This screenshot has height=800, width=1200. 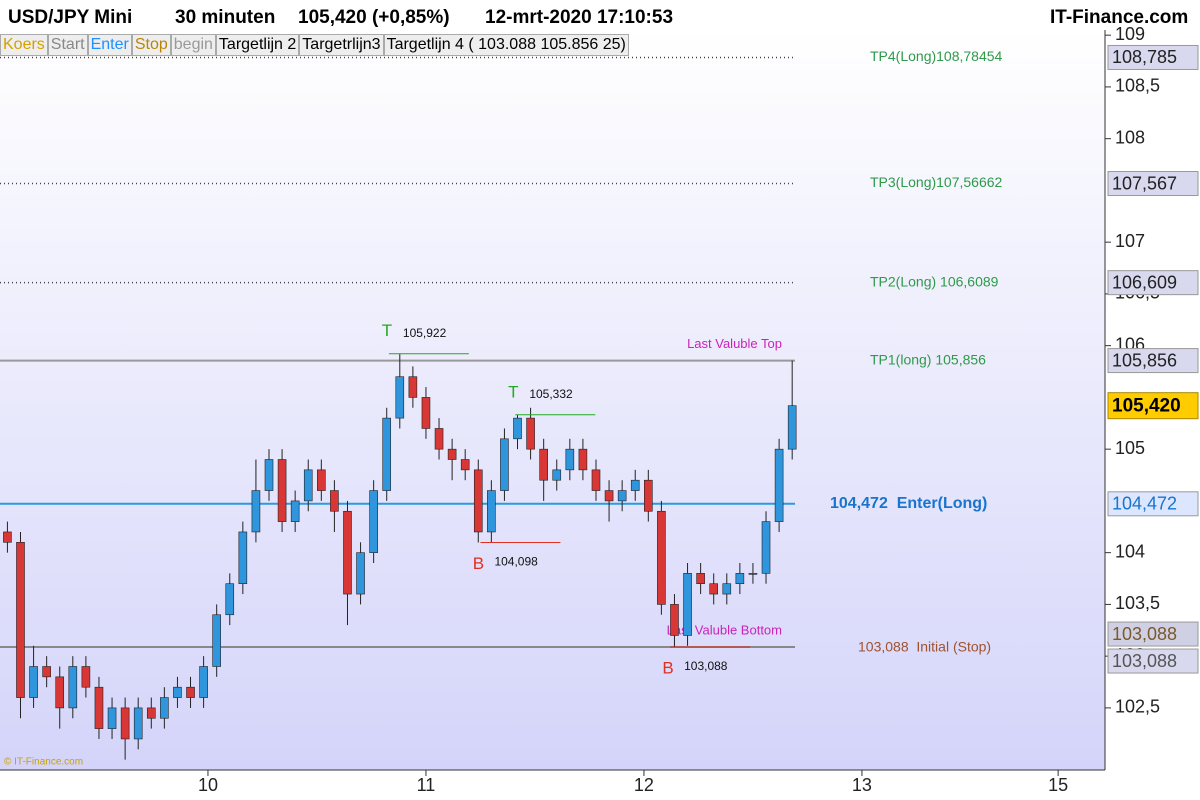 I want to click on price-box-label: 108,785, so click(x=1144, y=57).